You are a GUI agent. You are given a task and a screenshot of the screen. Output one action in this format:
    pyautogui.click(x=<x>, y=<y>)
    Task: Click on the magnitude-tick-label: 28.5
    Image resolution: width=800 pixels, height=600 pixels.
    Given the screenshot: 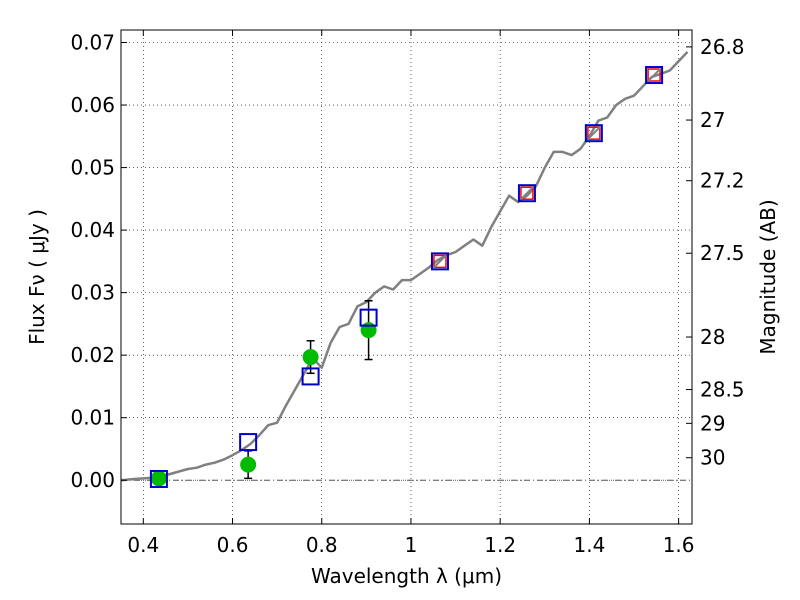 What is the action you would take?
    pyautogui.click(x=722, y=390)
    